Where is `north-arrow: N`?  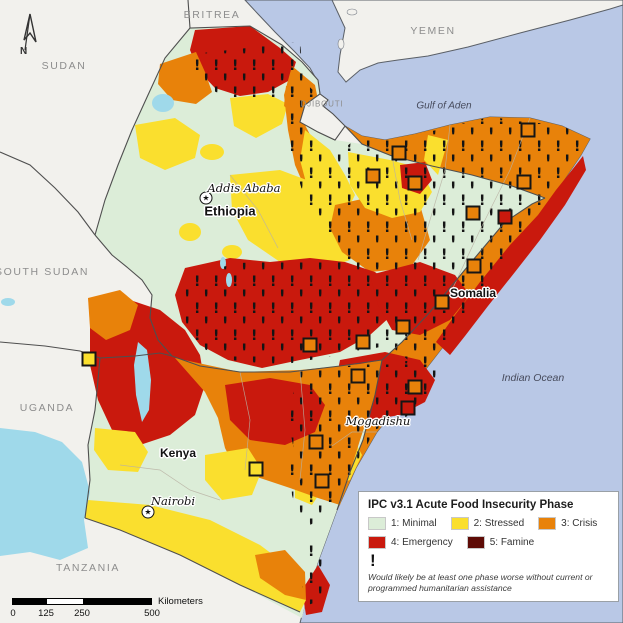 north-arrow: N is located at coordinates (30, 37).